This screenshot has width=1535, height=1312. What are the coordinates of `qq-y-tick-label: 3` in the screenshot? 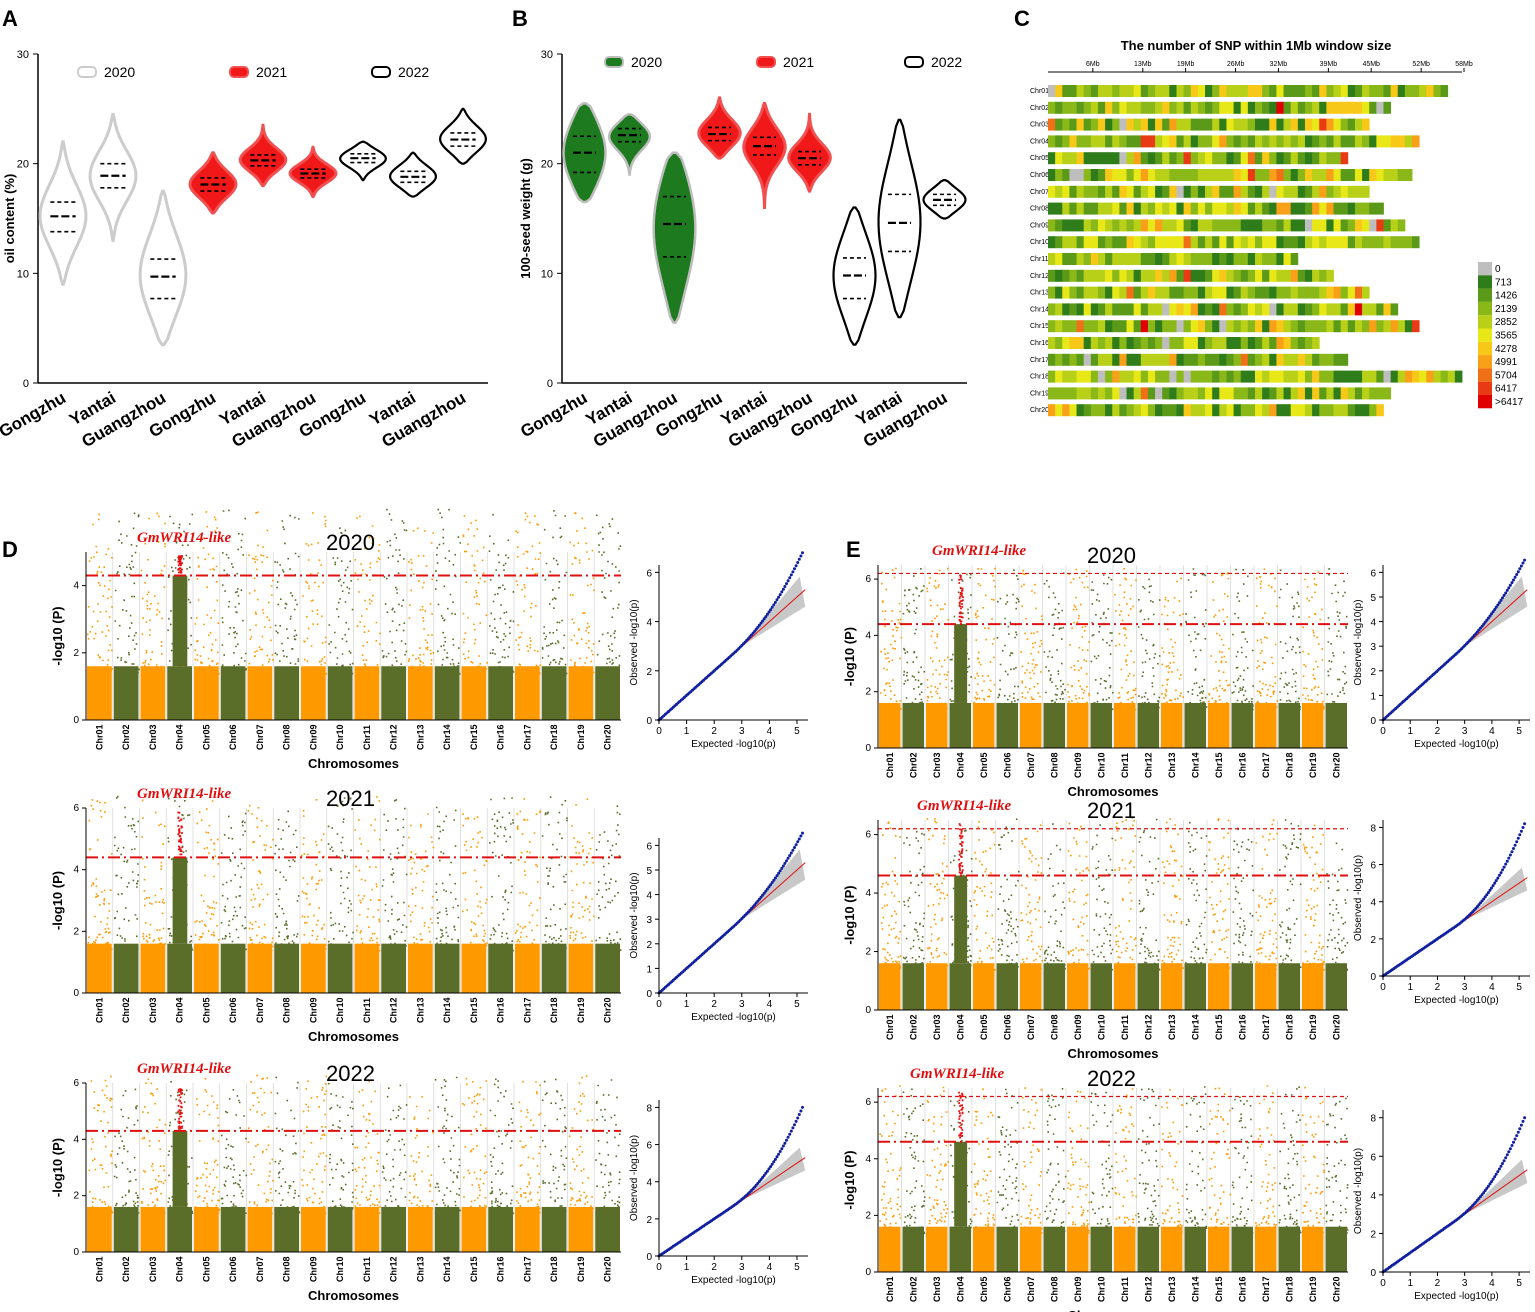 It's located at (649, 920).